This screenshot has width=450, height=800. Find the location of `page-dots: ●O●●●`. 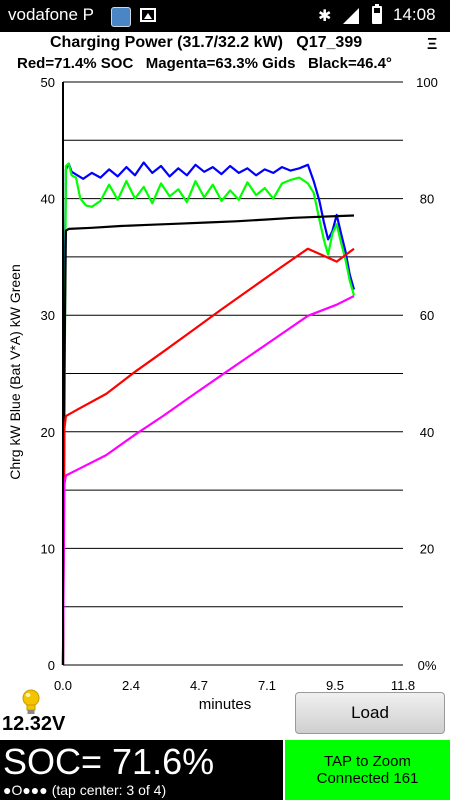

page-dots: ●O●●● is located at coordinates (25, 790).